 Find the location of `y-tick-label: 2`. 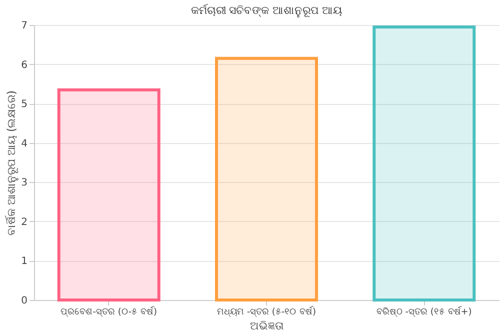

y-tick-label: 2 is located at coordinates (24, 222).